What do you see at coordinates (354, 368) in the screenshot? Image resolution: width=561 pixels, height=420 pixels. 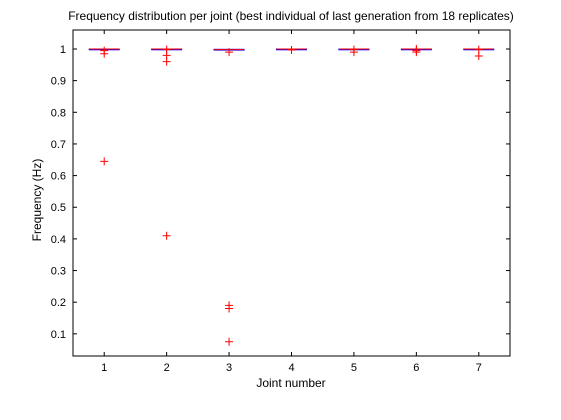 I see `x-tick-label: 5` at bounding box center [354, 368].